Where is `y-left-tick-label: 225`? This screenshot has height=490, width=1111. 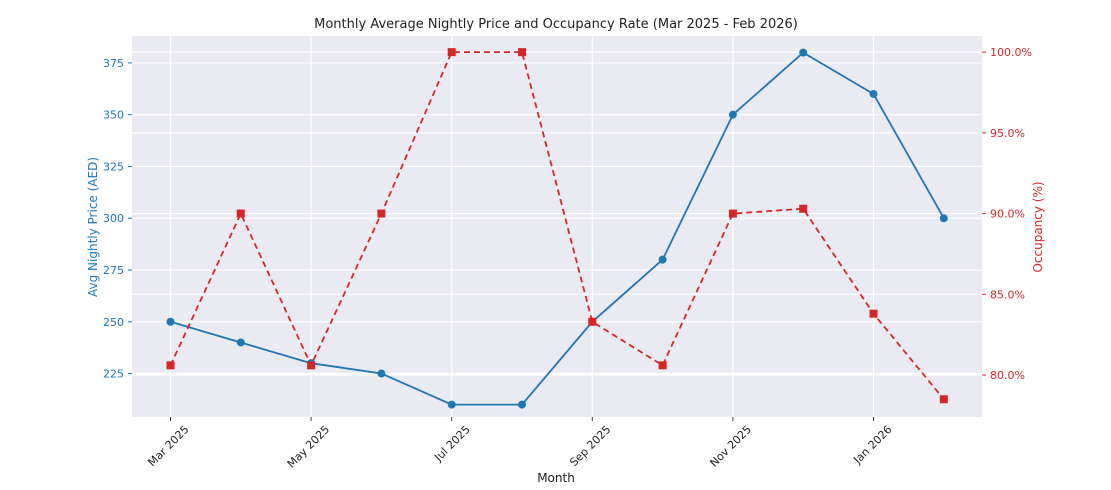
y-left-tick-label: 225 is located at coordinates (113, 374).